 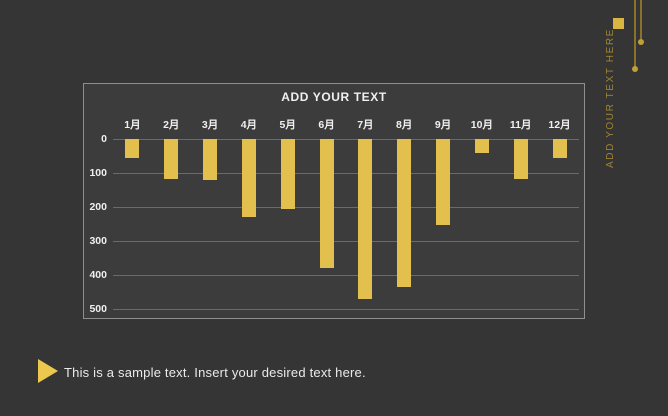 What do you see at coordinates (249, 125) in the screenshot?
I see `x-axis-label: 4月` at bounding box center [249, 125].